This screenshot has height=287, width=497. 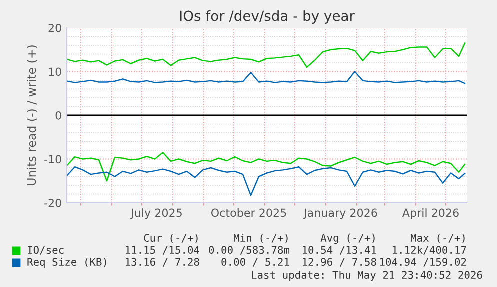 I want to click on legend-label: Req Size (KB), so click(x=67, y=263).